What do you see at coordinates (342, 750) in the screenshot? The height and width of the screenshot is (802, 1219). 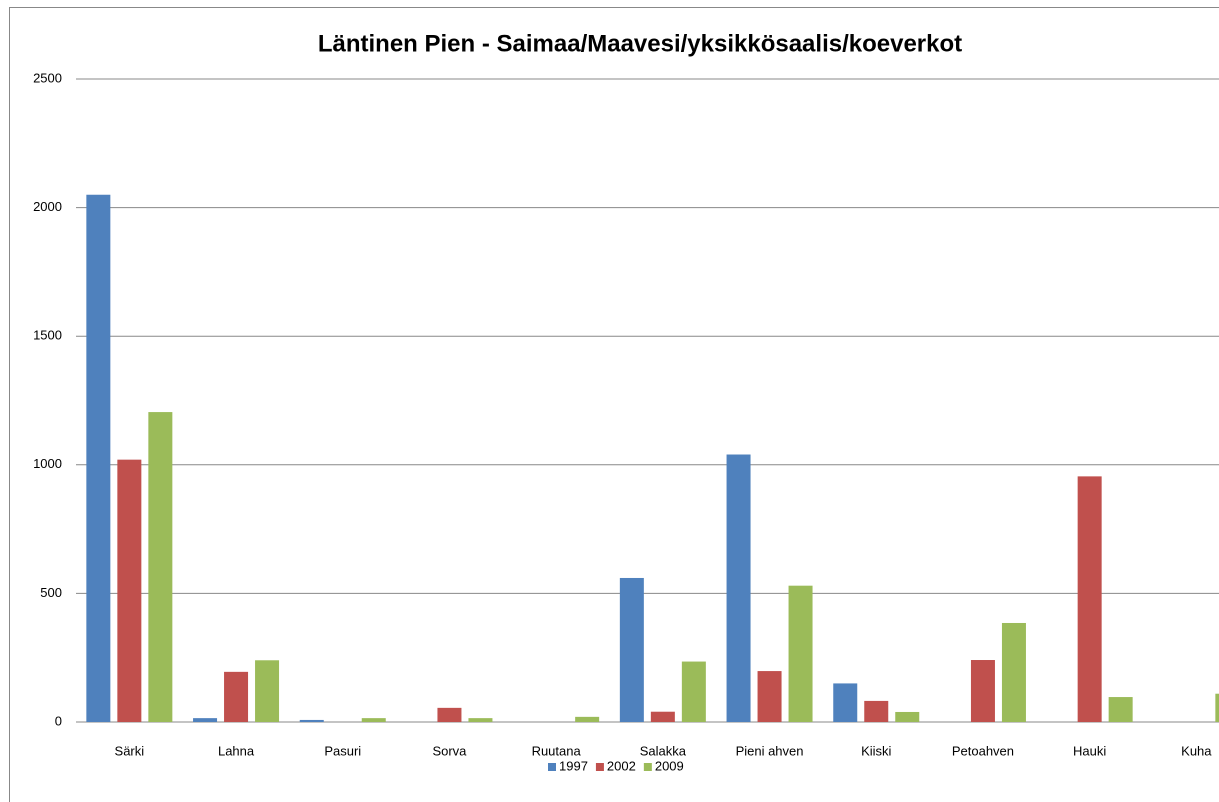 I see `x-tick-label: Pasuri` at bounding box center [342, 750].